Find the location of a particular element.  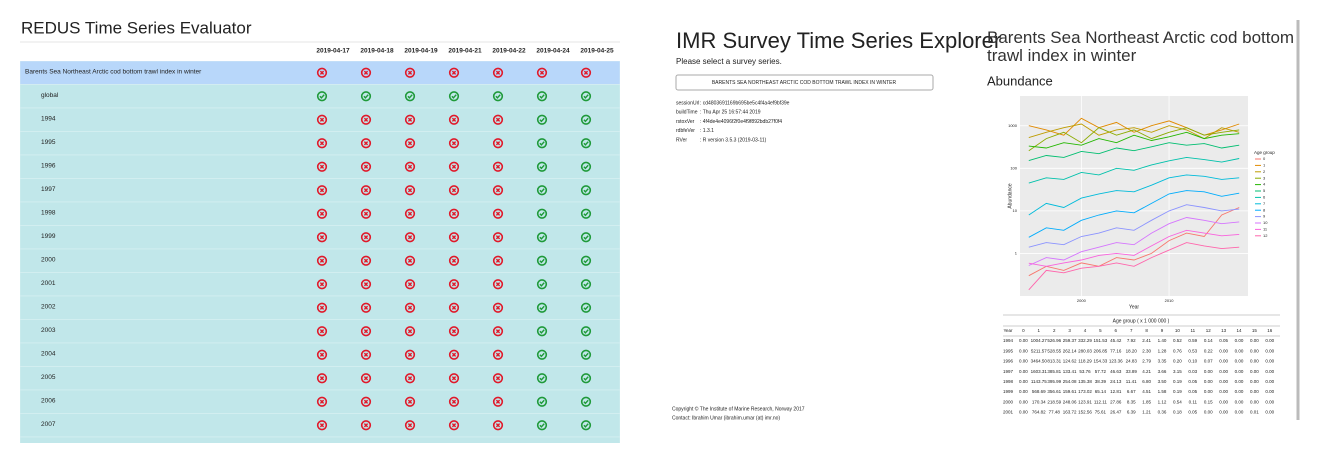

meta-key: RVer is located at coordinates (681, 141).